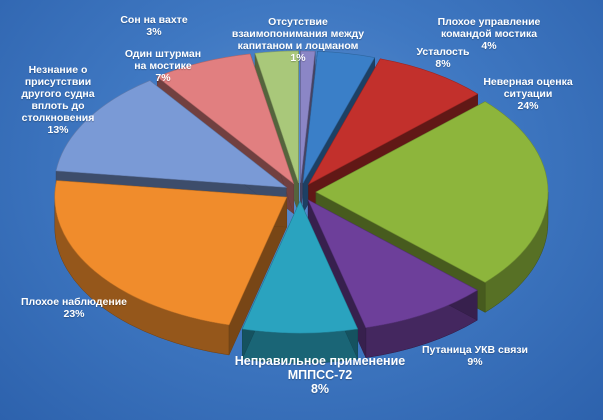 Image resolution: width=603 pixels, height=420 pixels. Describe the element at coordinates (443, 58) in the screenshot. I see `label-fatigue: Усталость 8%` at that location.